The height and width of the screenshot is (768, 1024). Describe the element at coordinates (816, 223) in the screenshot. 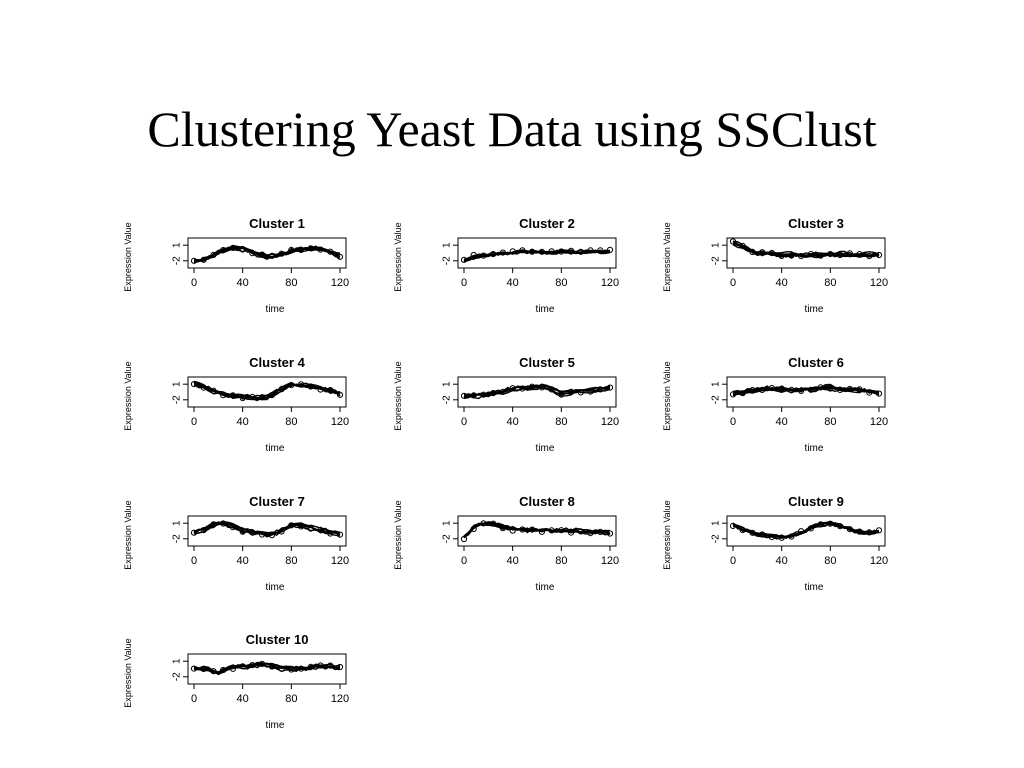

I see `panel-title: Cluster 3` at that location.